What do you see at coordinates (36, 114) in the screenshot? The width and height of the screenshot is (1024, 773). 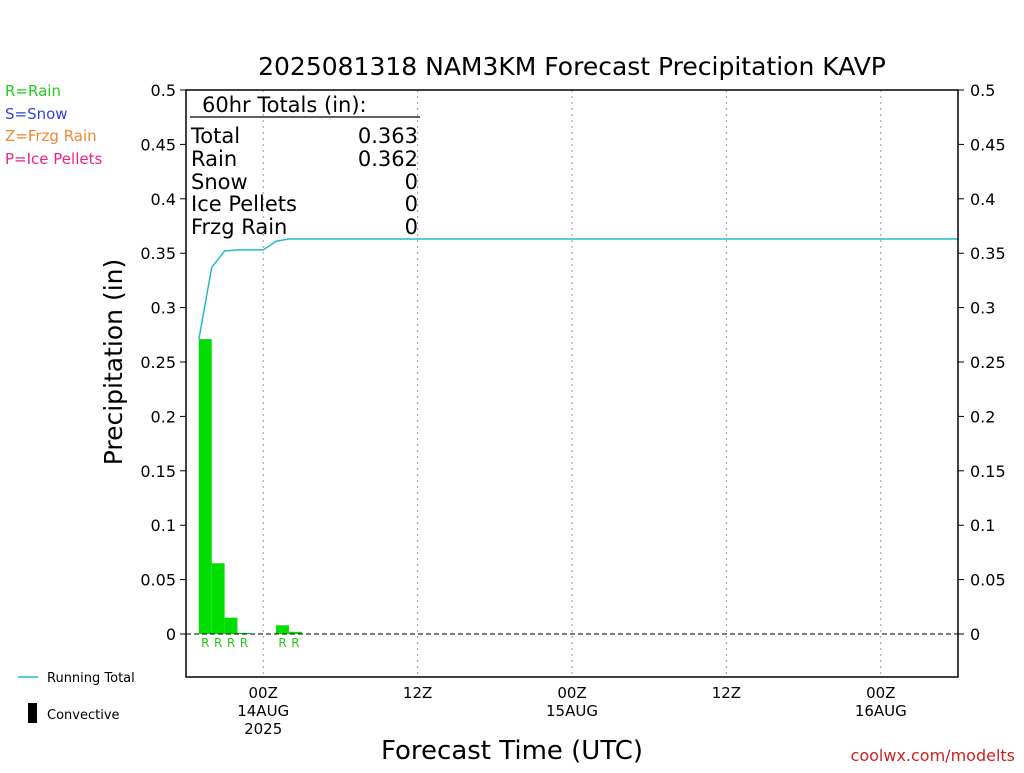 I see `legend-snow: S=Snow` at bounding box center [36, 114].